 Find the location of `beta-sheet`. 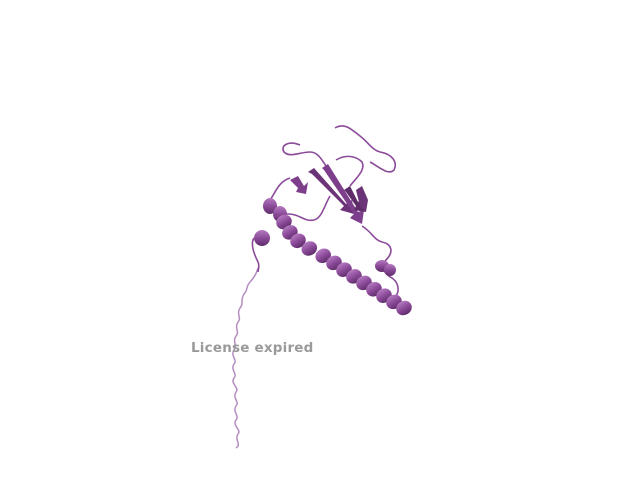

beta-sheet is located at coordinates (329, 194).